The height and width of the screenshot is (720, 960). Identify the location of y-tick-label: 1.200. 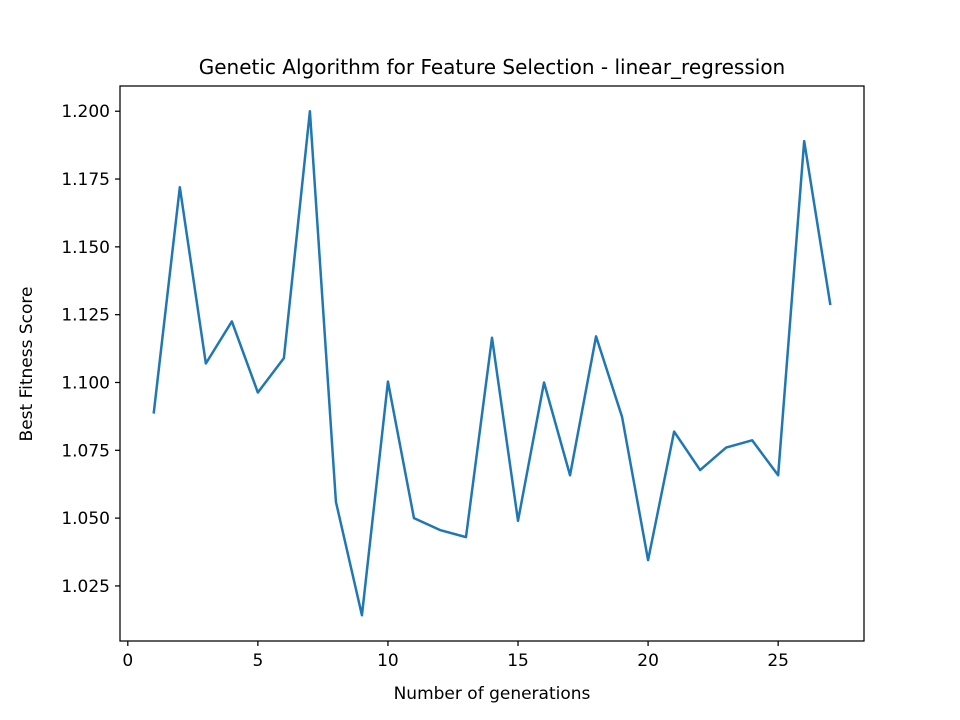
(85, 112).